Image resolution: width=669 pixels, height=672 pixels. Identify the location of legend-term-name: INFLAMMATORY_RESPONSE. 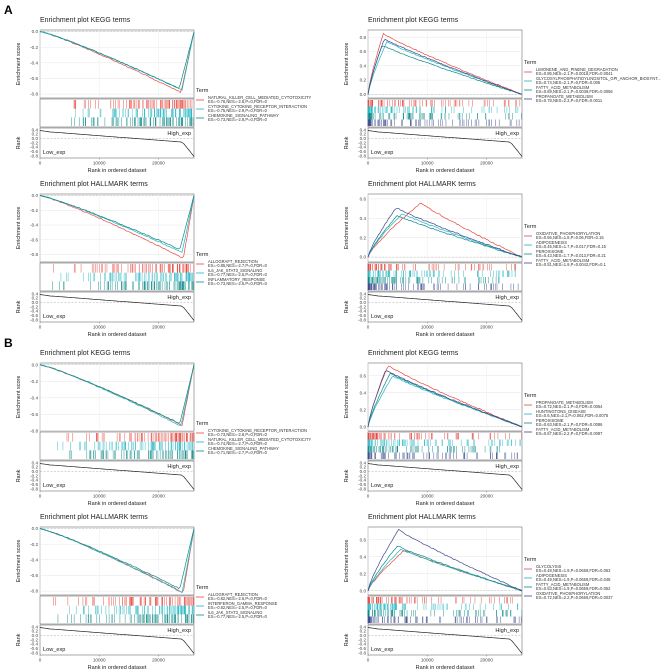
(236, 279).